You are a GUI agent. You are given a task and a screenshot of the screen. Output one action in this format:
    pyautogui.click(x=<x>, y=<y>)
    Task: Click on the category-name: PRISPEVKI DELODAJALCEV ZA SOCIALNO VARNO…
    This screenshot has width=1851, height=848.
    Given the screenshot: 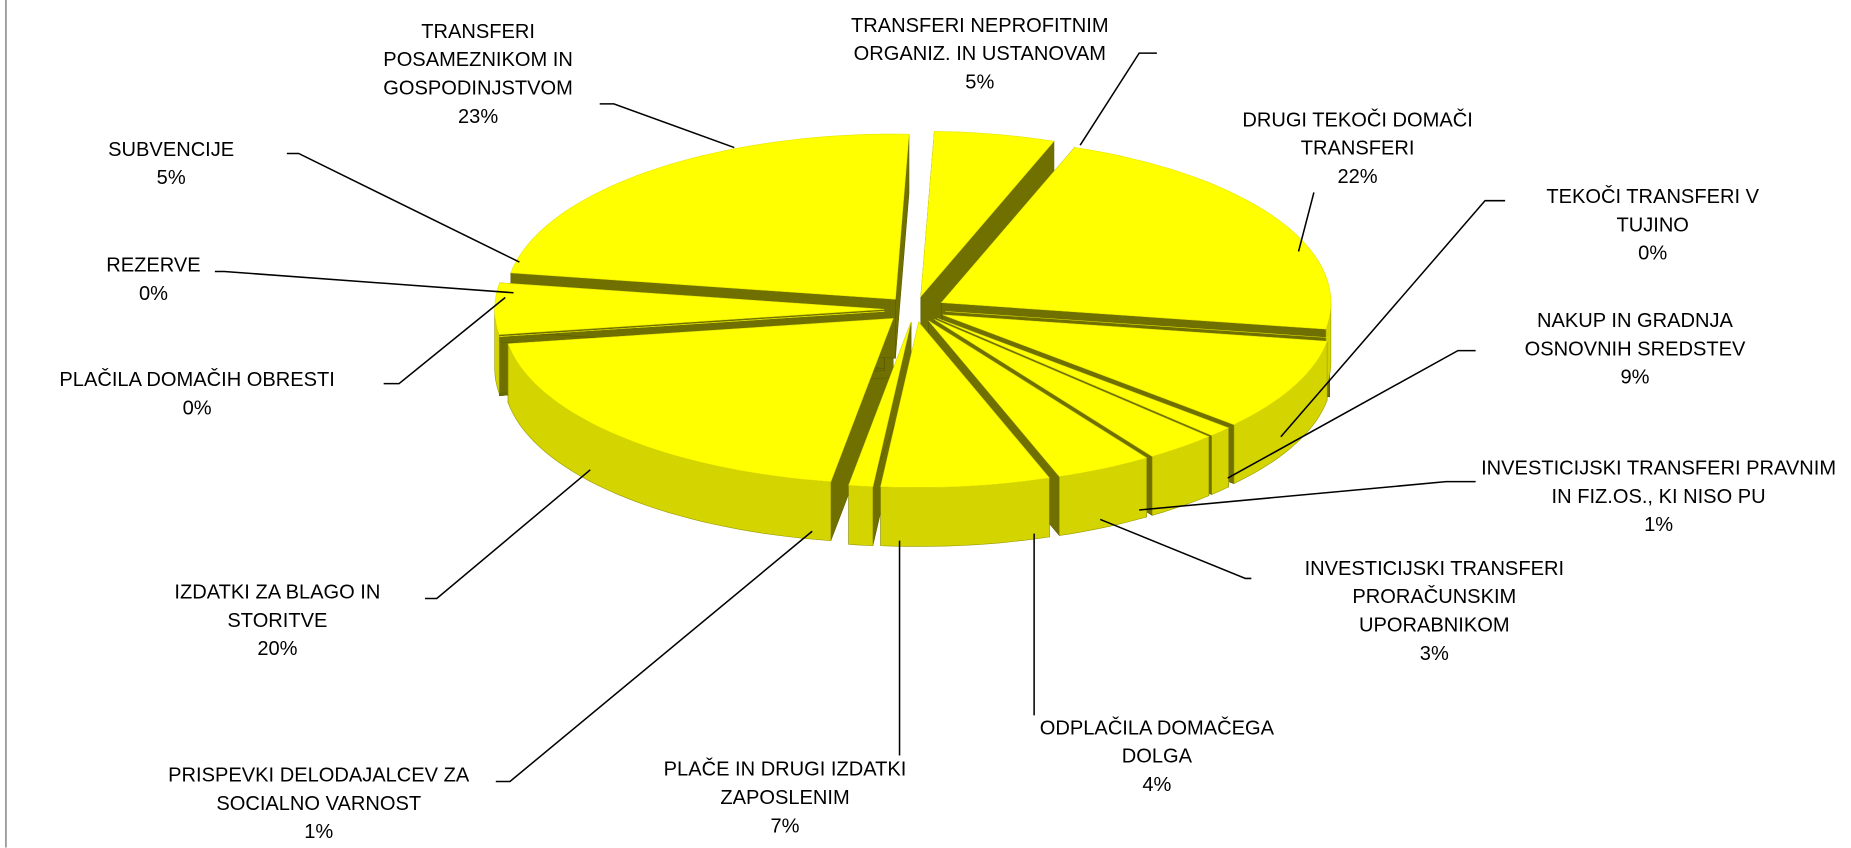 What is the action you would take?
    pyautogui.click(x=319, y=789)
    